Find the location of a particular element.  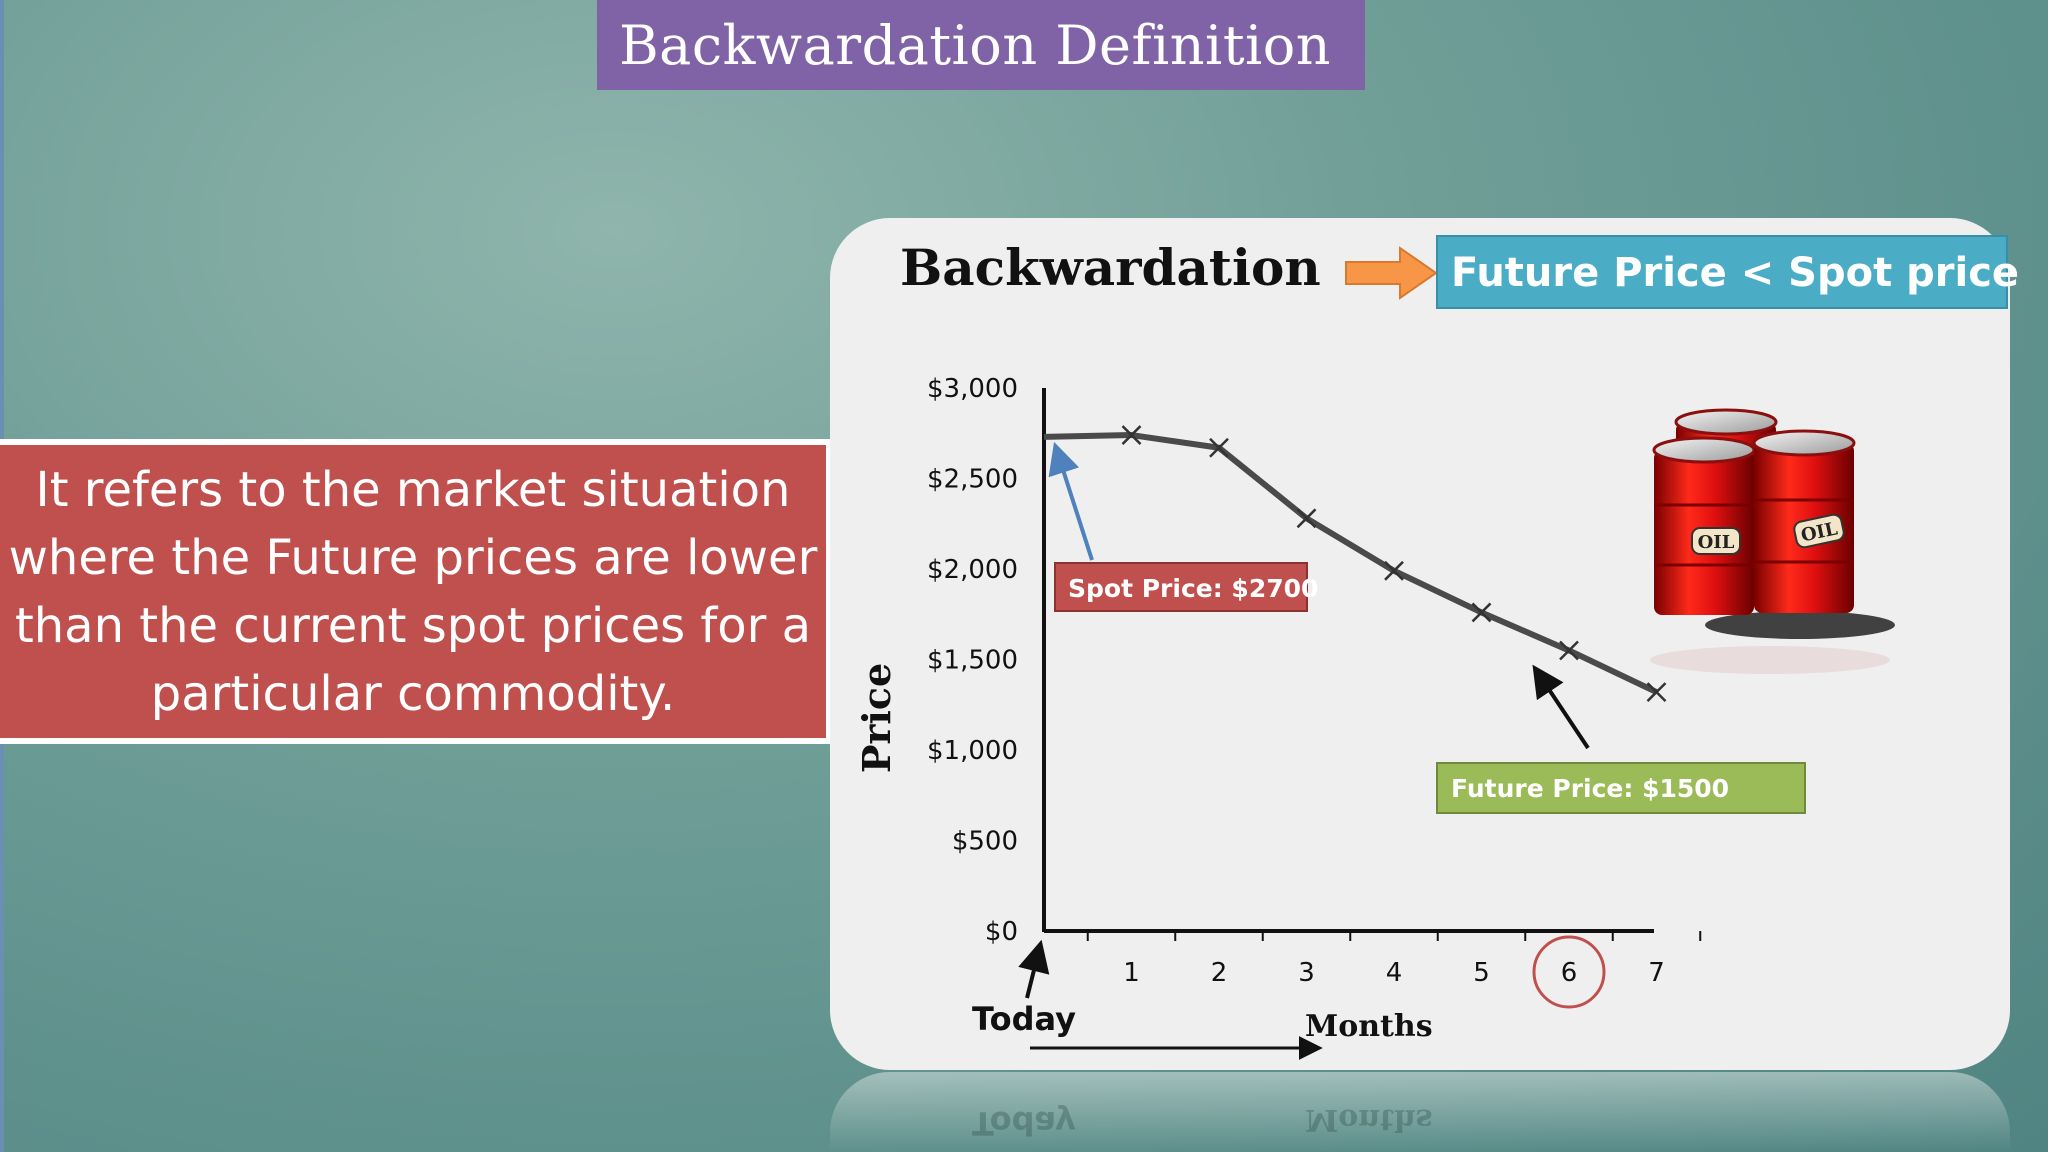

slide-title: Backwardation Definition is located at coordinates (975, 45).